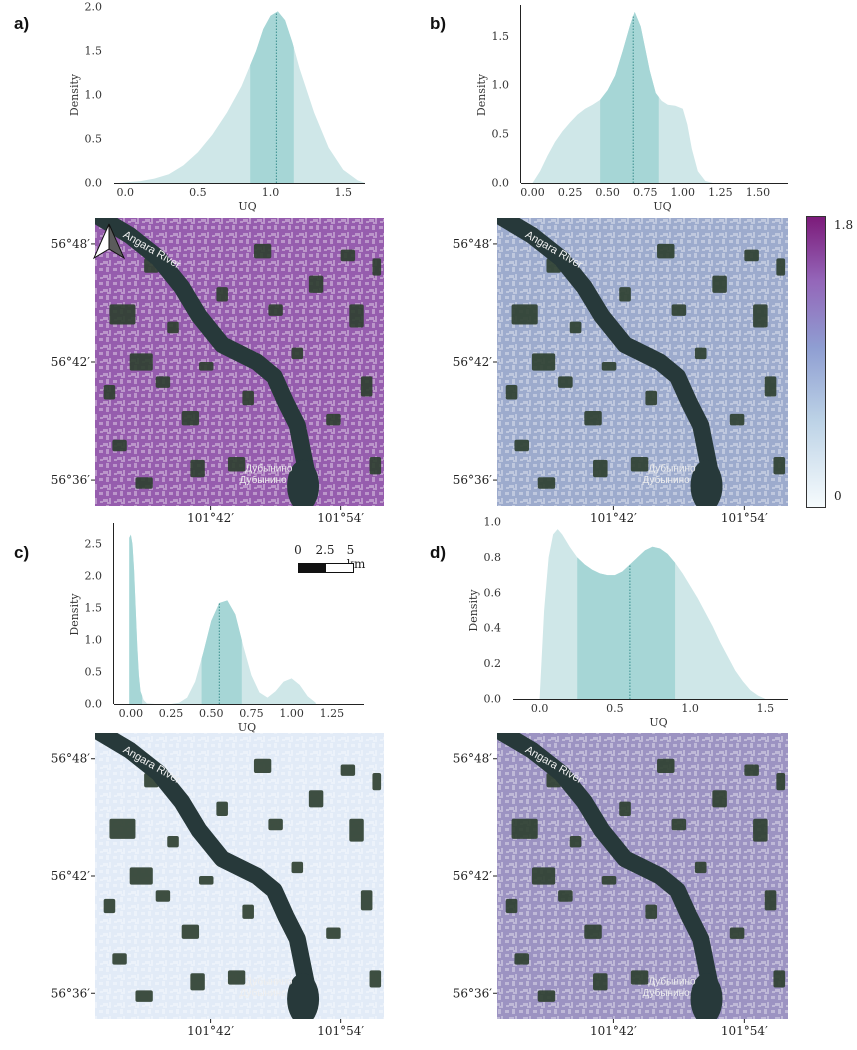 This screenshot has width=857, height=1050. What do you see at coordinates (493, 592) in the screenshot?
I see `y-tick-label-d: 0.6` at bounding box center [493, 592].